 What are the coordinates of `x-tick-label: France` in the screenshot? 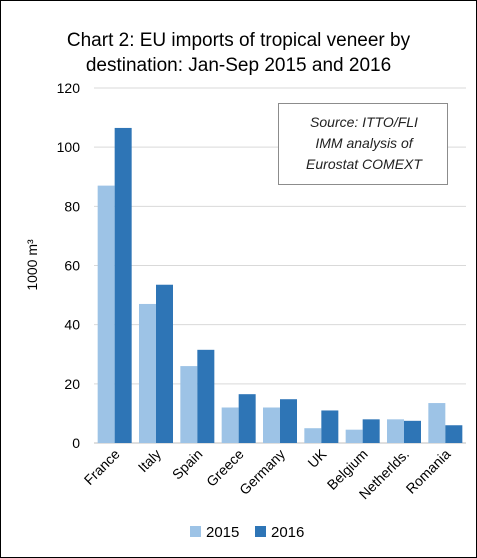 It's located at (102, 467).